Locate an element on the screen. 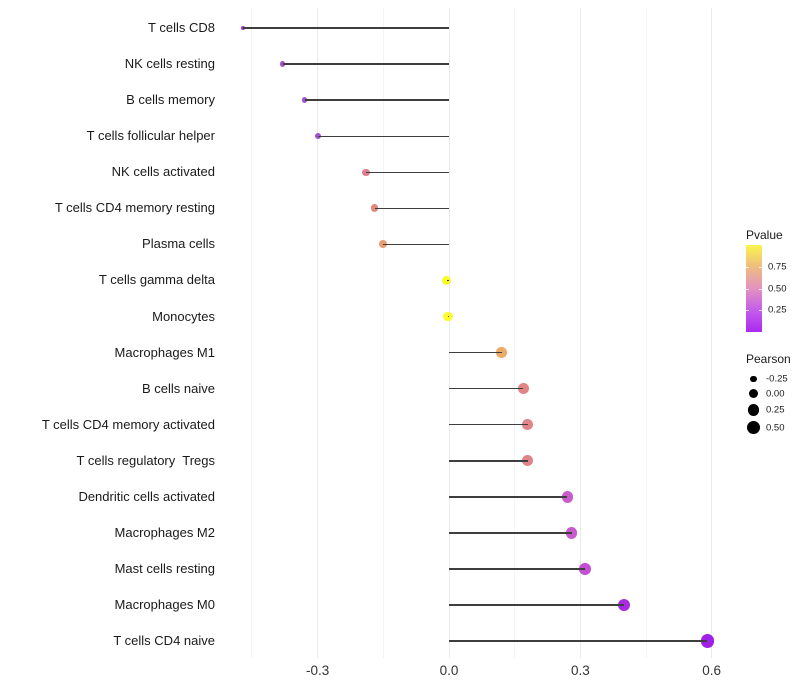  colorbar-tick-label: 0.25 is located at coordinates (777, 310).